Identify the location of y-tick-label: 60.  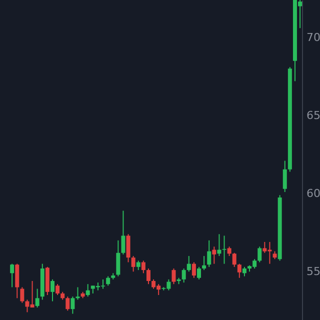
(313, 193).